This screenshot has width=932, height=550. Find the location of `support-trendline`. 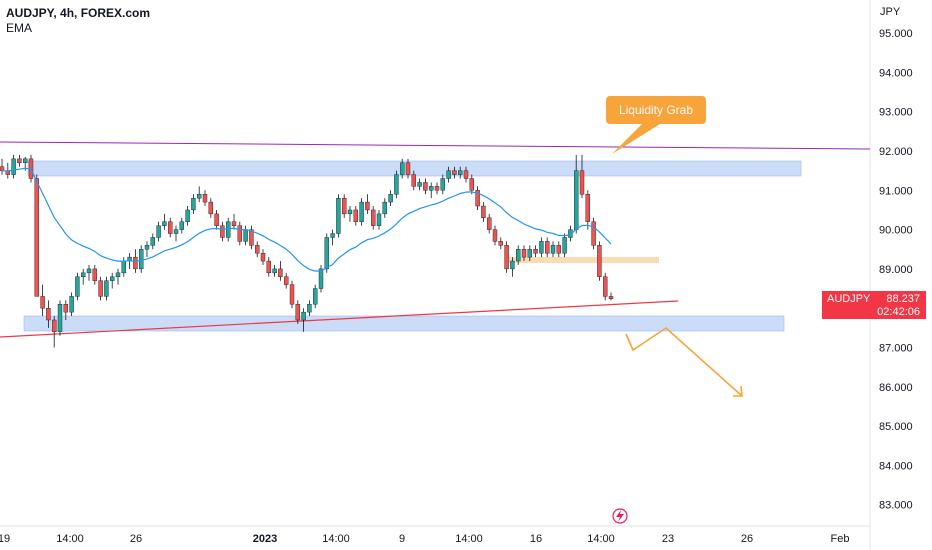

support-trendline is located at coordinates (339, 319).